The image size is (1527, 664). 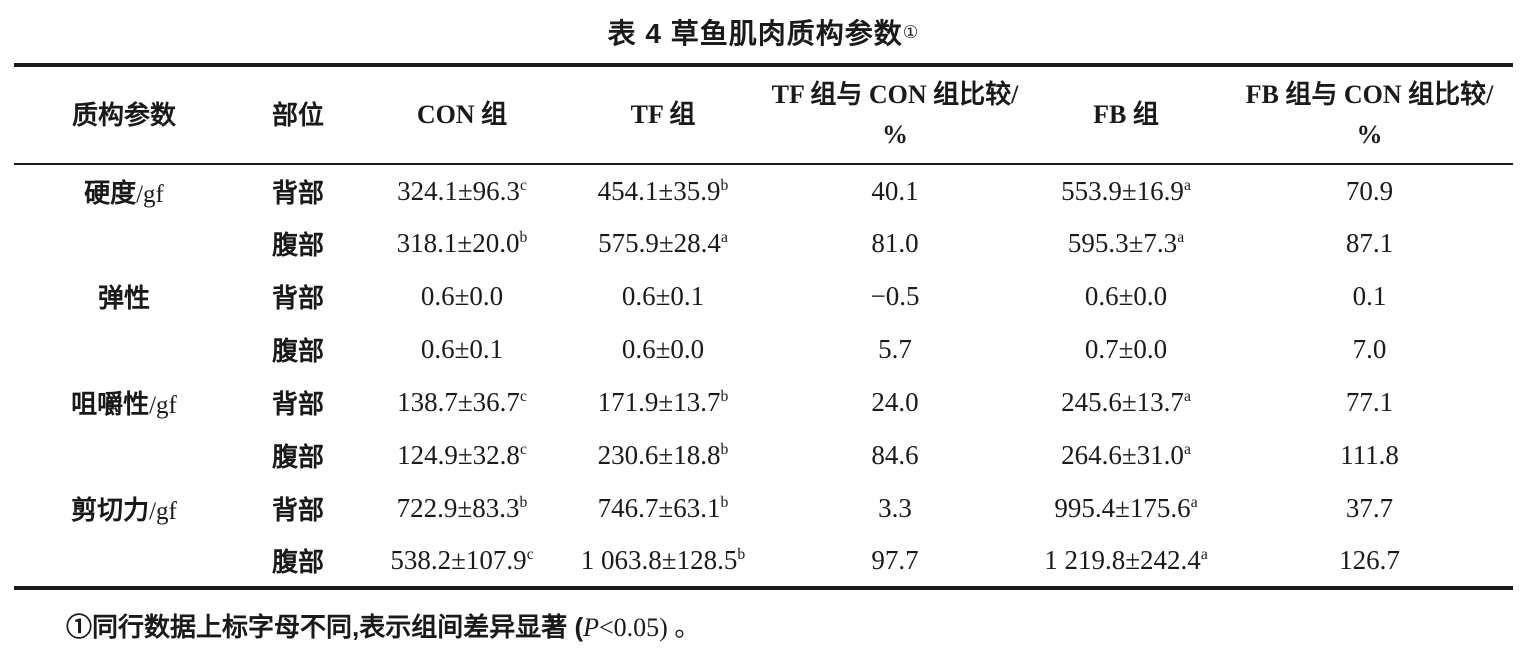 What do you see at coordinates (462, 349) in the screenshot?
I see `cell-con: 0.6±0.1` at bounding box center [462, 349].